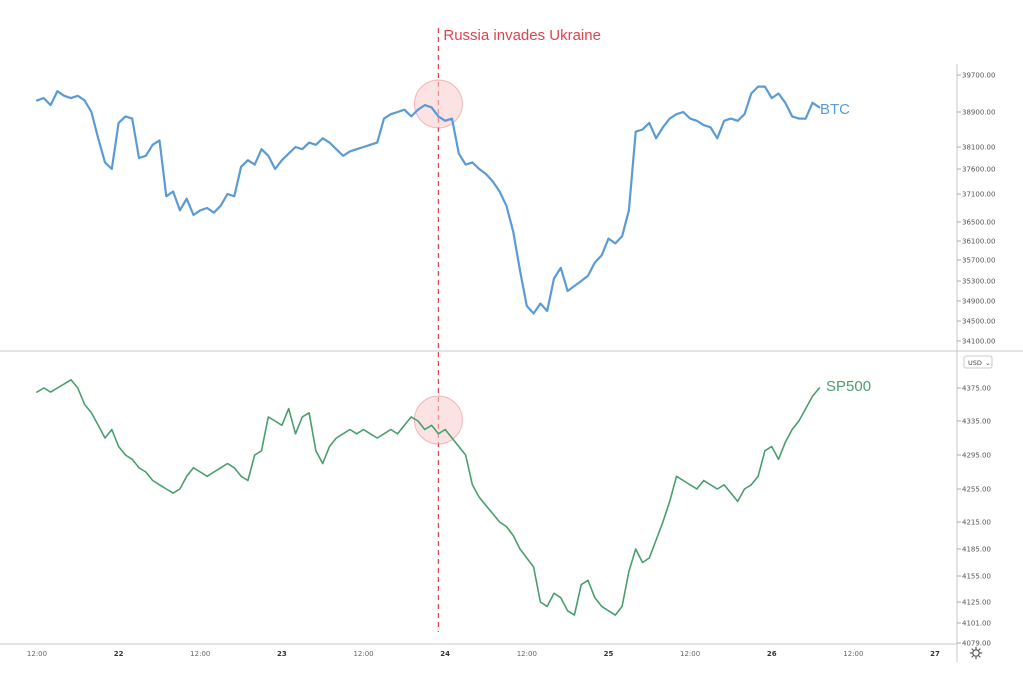 This screenshot has height=682, width=1023. What do you see at coordinates (609, 654) in the screenshot?
I see `time-tick-label: 25` at bounding box center [609, 654].